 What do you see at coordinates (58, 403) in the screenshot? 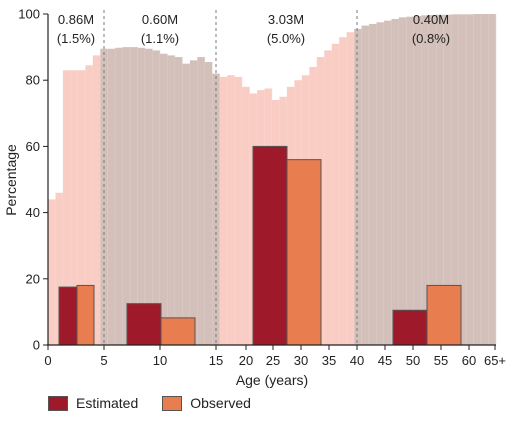
I see `legend-swatch-estimated` at bounding box center [58, 403].